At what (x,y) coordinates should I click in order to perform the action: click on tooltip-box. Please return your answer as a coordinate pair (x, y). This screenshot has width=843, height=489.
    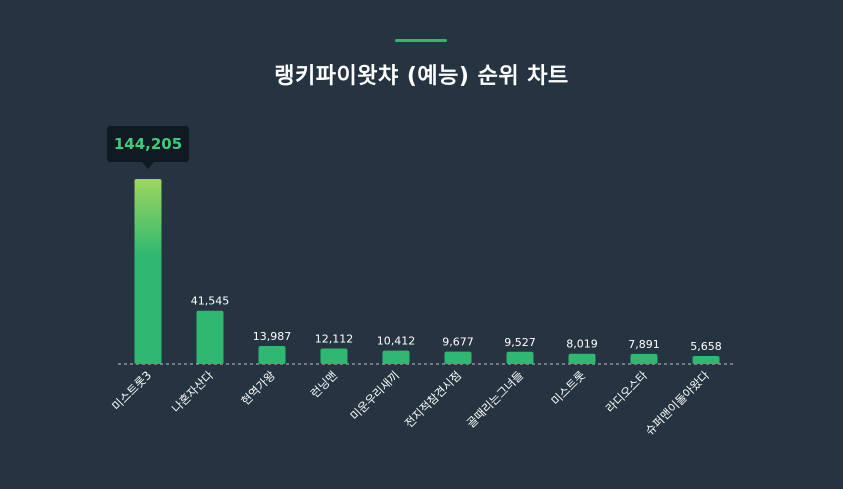
    Looking at the image, I should click on (148, 144).